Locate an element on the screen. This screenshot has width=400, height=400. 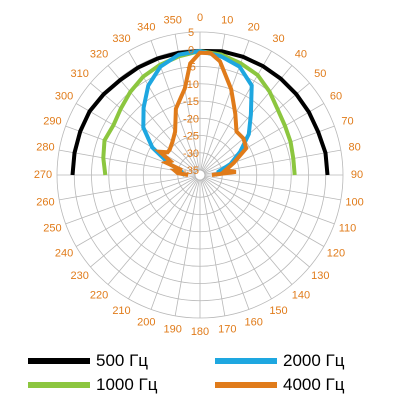
angle-label-40: 40 is located at coordinates (301, 55).